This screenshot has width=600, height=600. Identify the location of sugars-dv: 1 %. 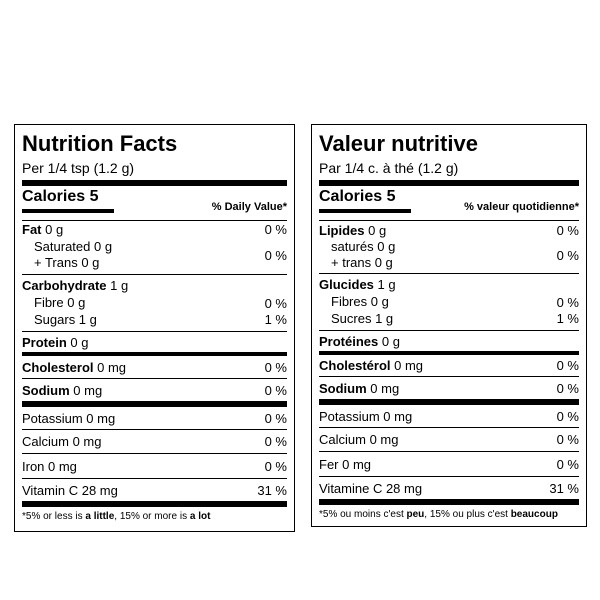
(567, 318).